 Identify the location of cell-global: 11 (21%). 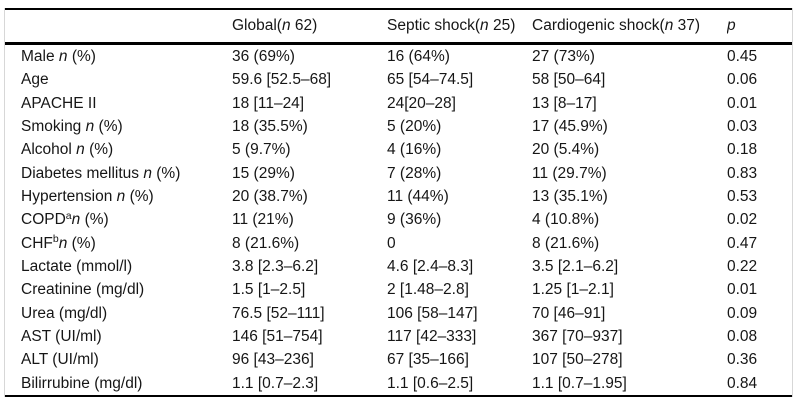
(263, 220).